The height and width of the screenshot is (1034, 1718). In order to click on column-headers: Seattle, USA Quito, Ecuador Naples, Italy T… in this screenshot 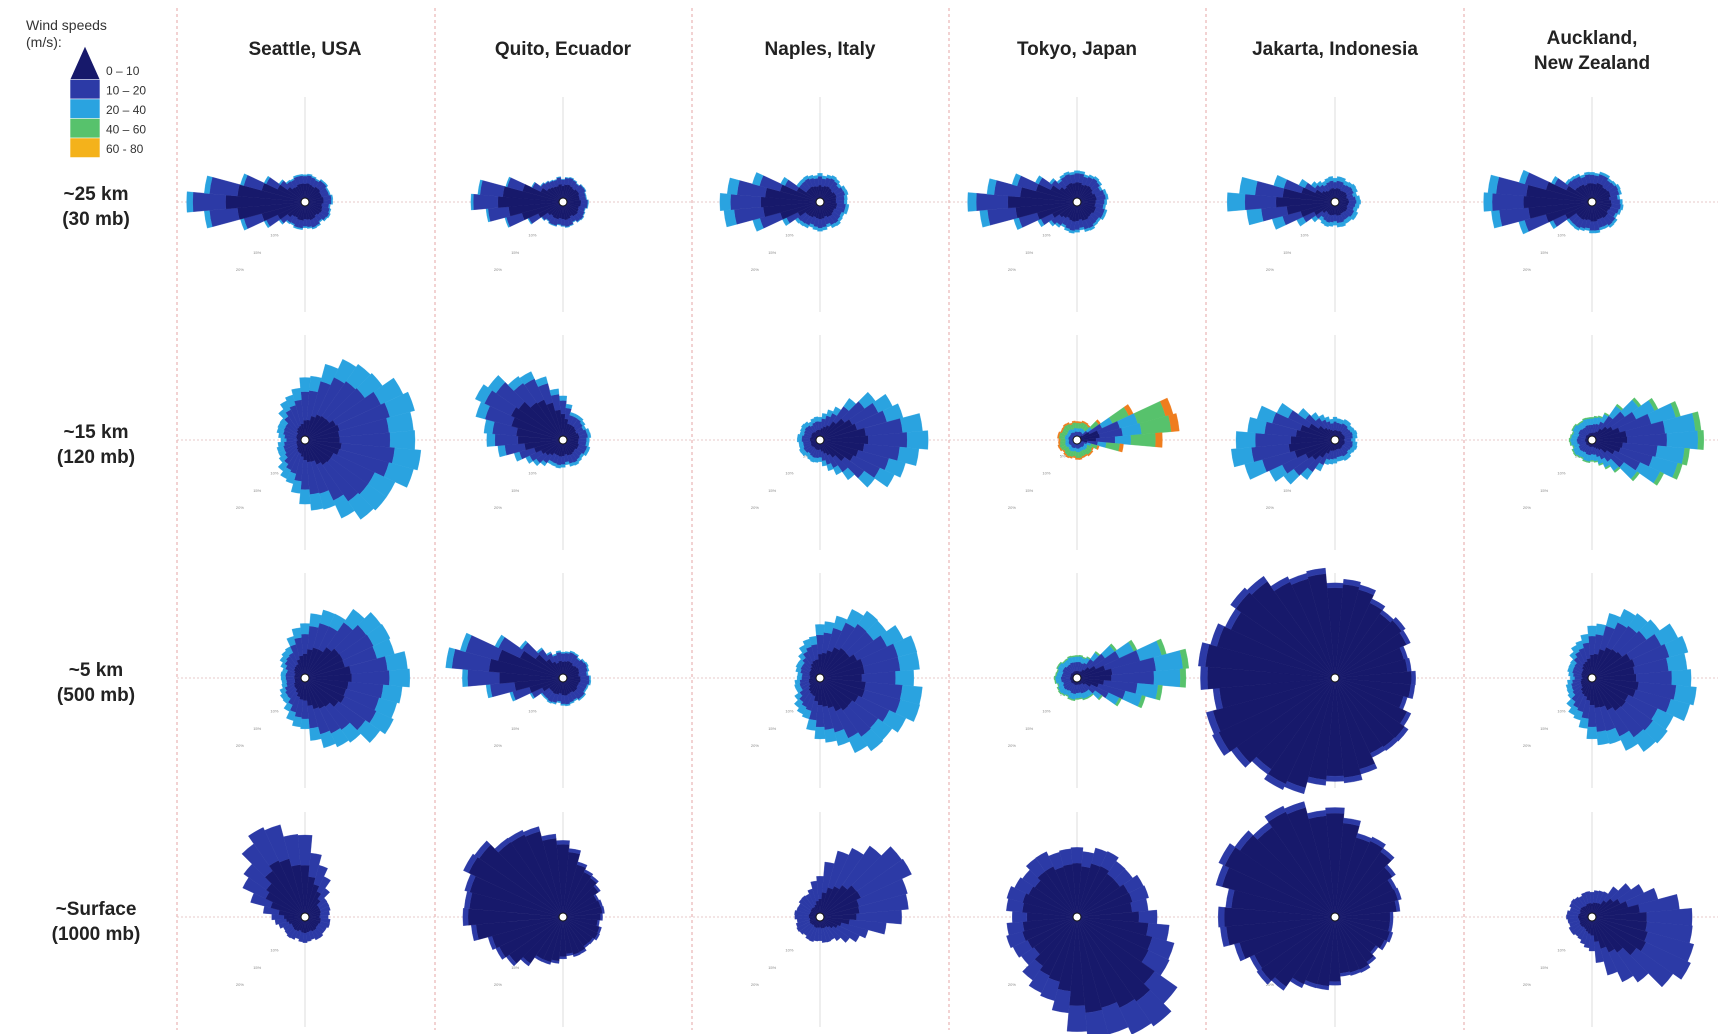, I will do `click(950, 51)`.